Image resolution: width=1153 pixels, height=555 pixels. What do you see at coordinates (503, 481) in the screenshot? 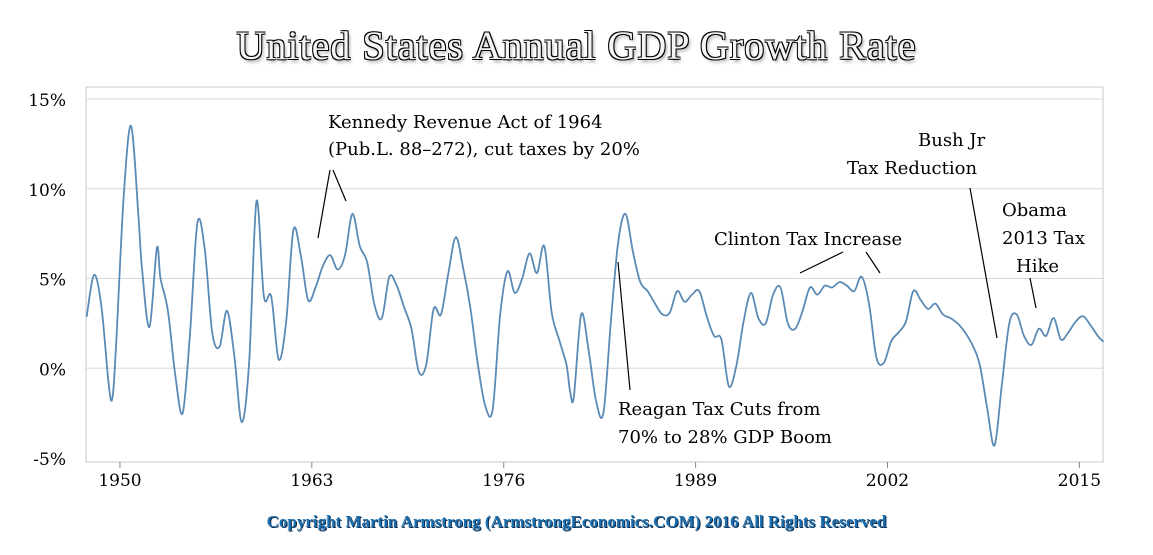
I see `x-tick-label: 1976` at bounding box center [503, 481].